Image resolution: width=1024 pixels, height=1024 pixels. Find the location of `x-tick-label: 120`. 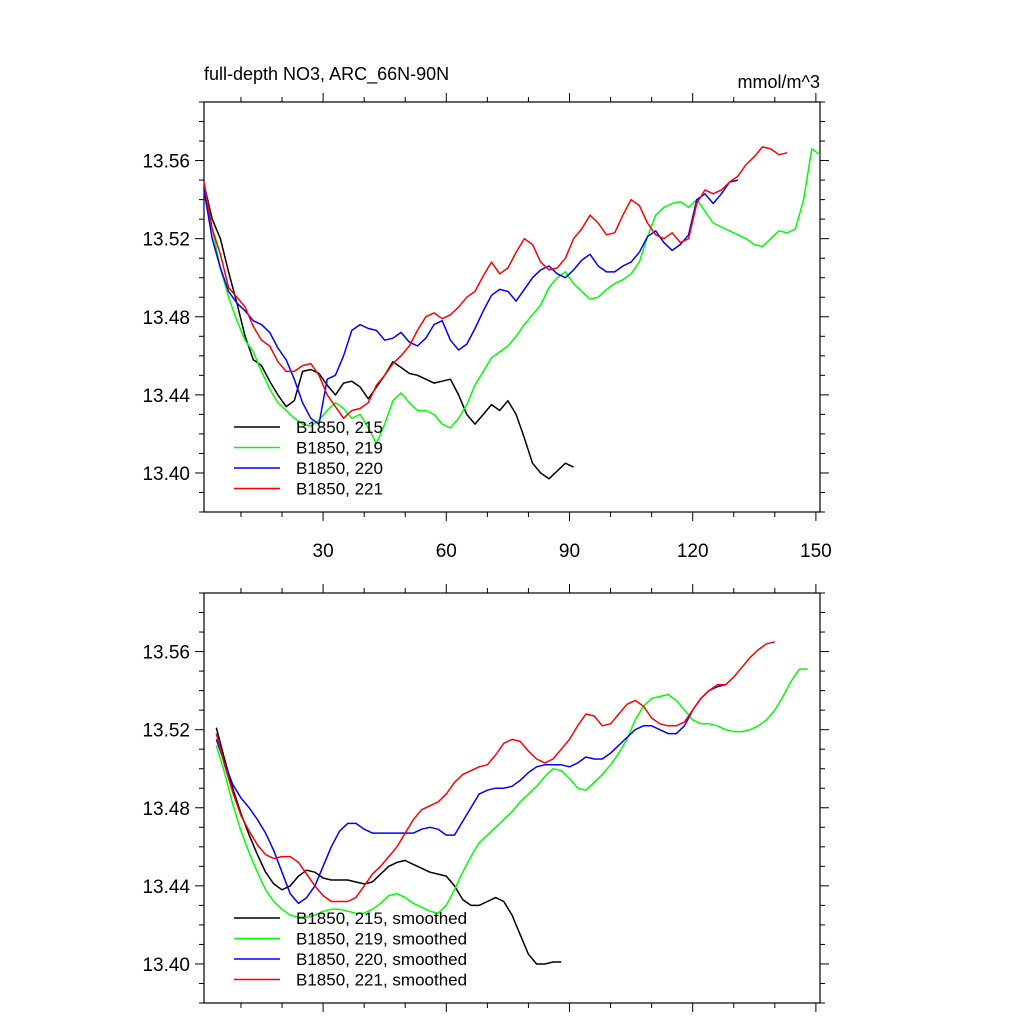

x-tick-label: 120 is located at coordinates (693, 551).